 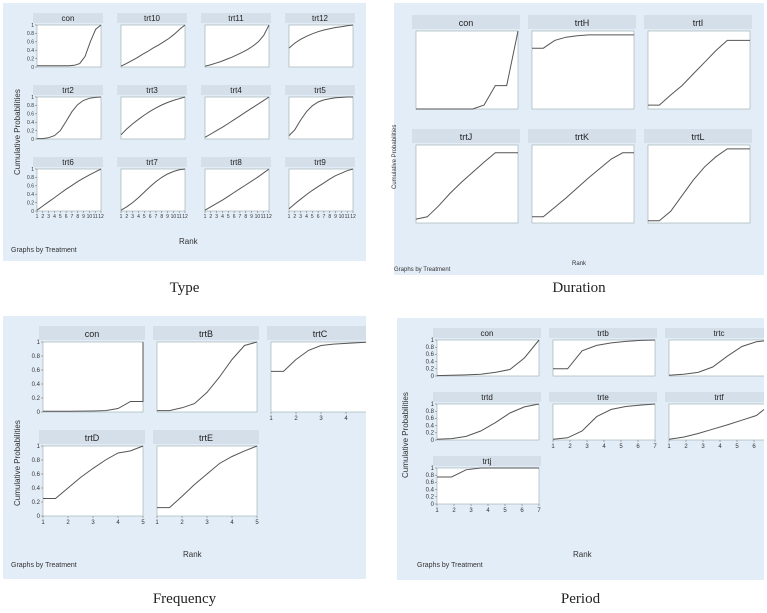 I want to click on panel-title: trt5, so click(x=320, y=90).